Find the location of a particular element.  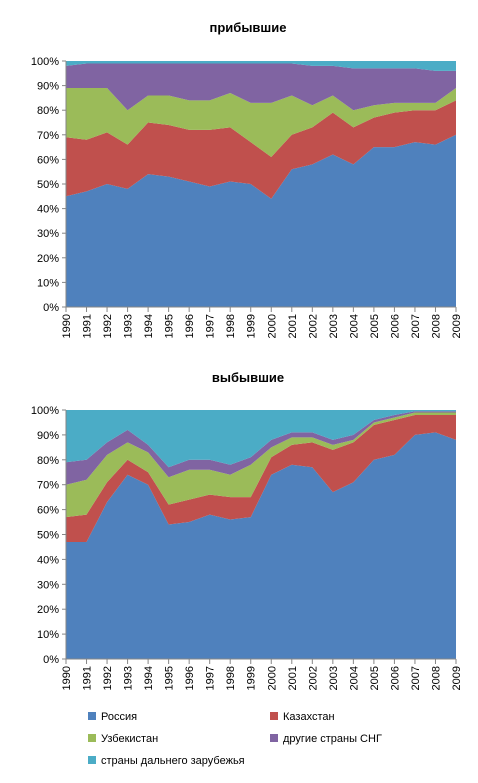

legend-label: Казахстан is located at coordinates (309, 717).